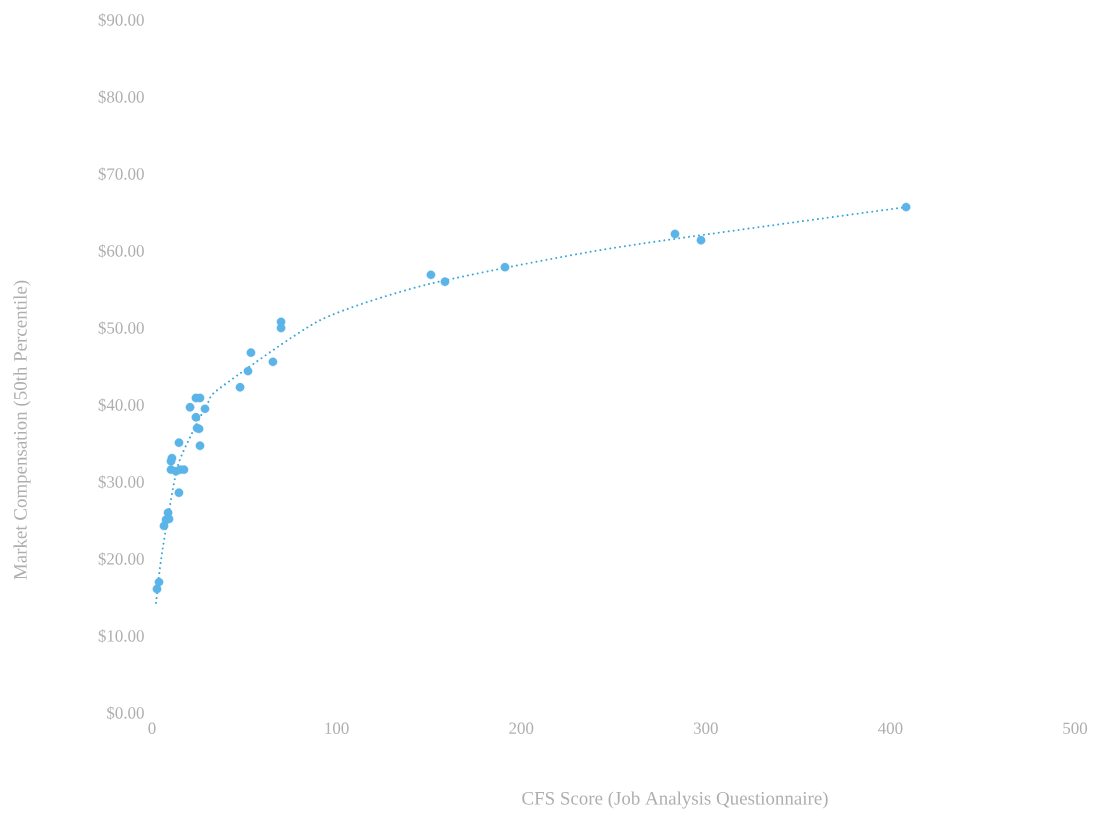 The width and height of the screenshot is (1104, 818). I want to click on y-tick-label: $40.00, so click(121, 405).